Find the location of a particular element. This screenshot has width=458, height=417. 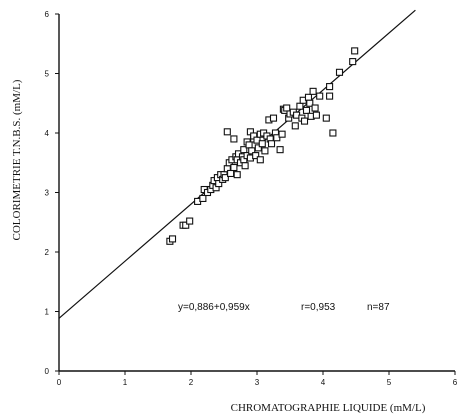

x-tick-label: 4 is located at coordinates (323, 382).